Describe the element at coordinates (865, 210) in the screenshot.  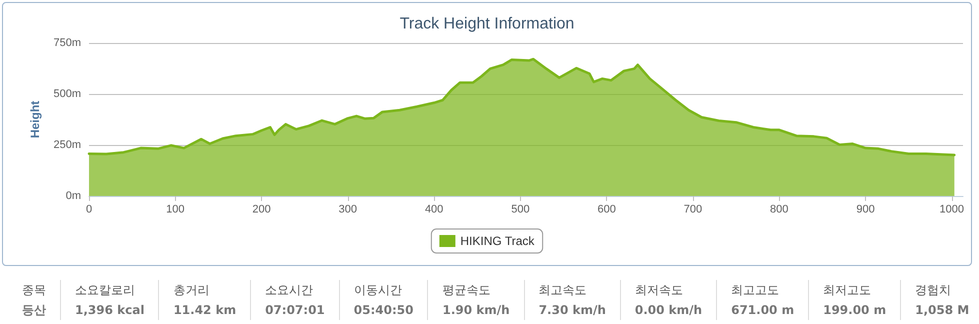
I see `x-tick-label: 900` at that location.